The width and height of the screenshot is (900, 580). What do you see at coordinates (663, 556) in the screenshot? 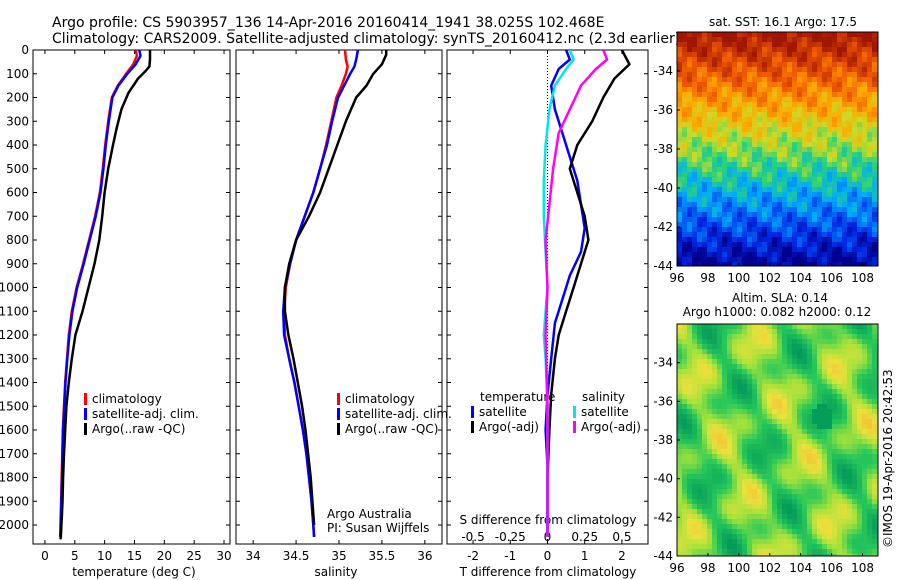
I see `lat-tick-label: -44` at bounding box center [663, 556].